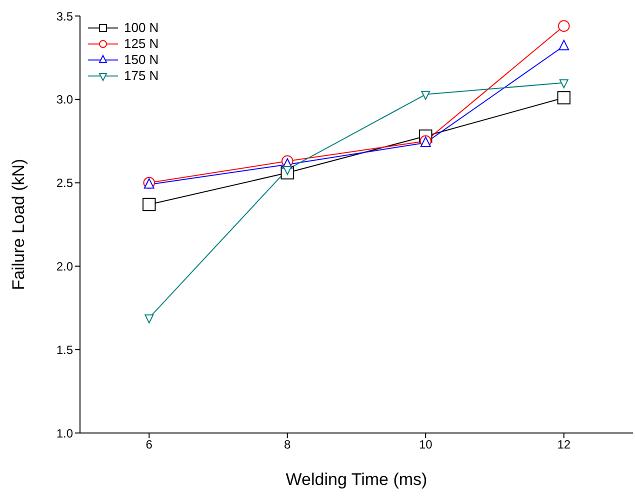 This screenshot has height=497, width=635. I want to click on x-axis-title: Welding Time (ms), so click(357, 479).